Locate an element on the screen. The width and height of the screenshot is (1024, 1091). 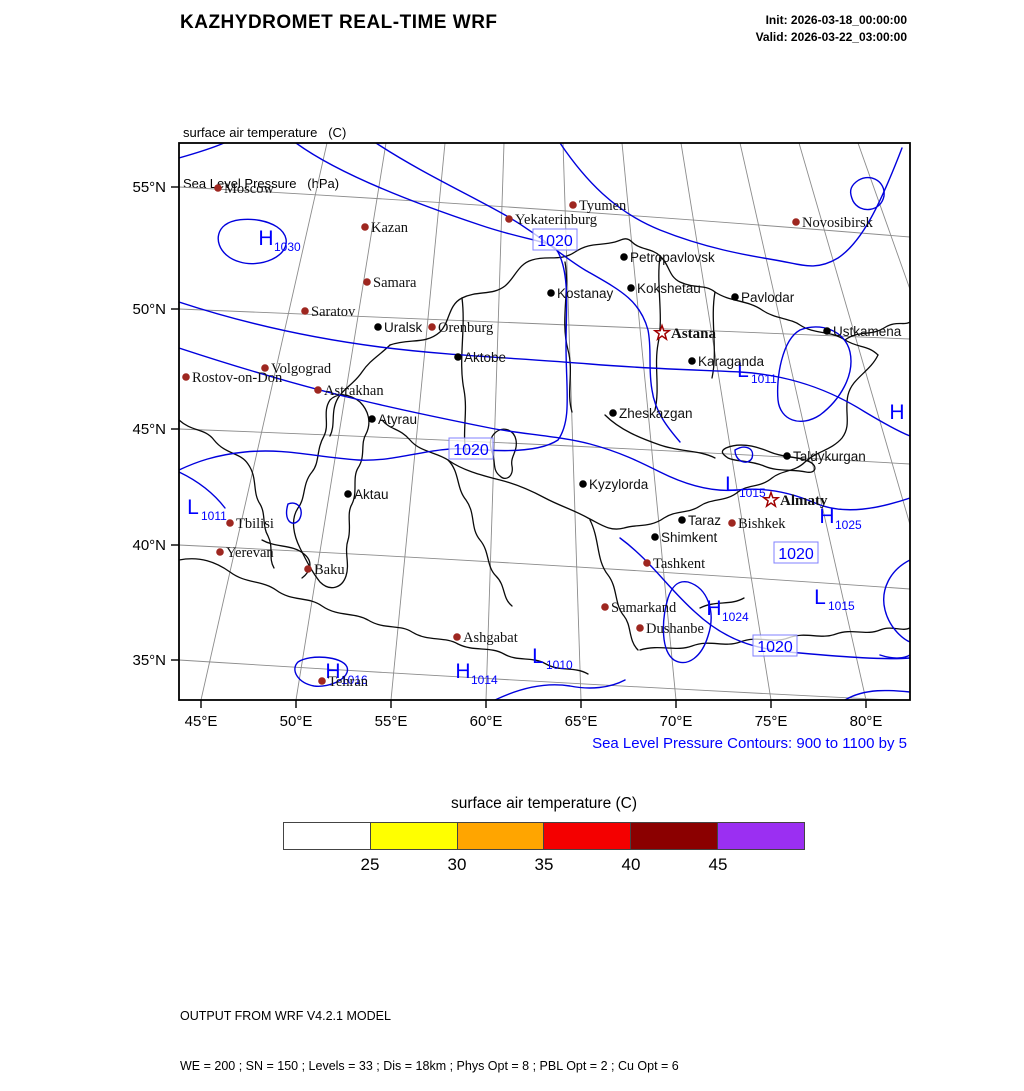
city-label: Pavlodar is located at coordinates (768, 297).